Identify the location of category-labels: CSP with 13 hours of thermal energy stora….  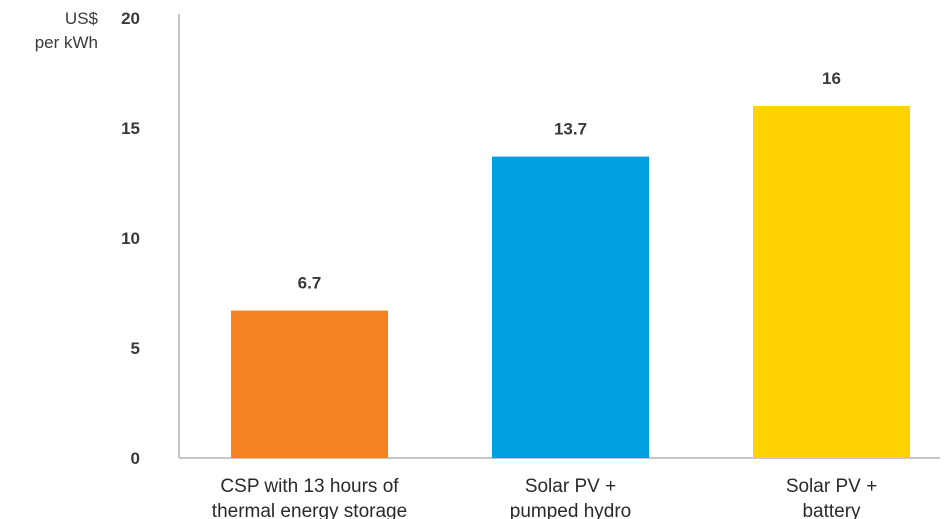
(544, 497).